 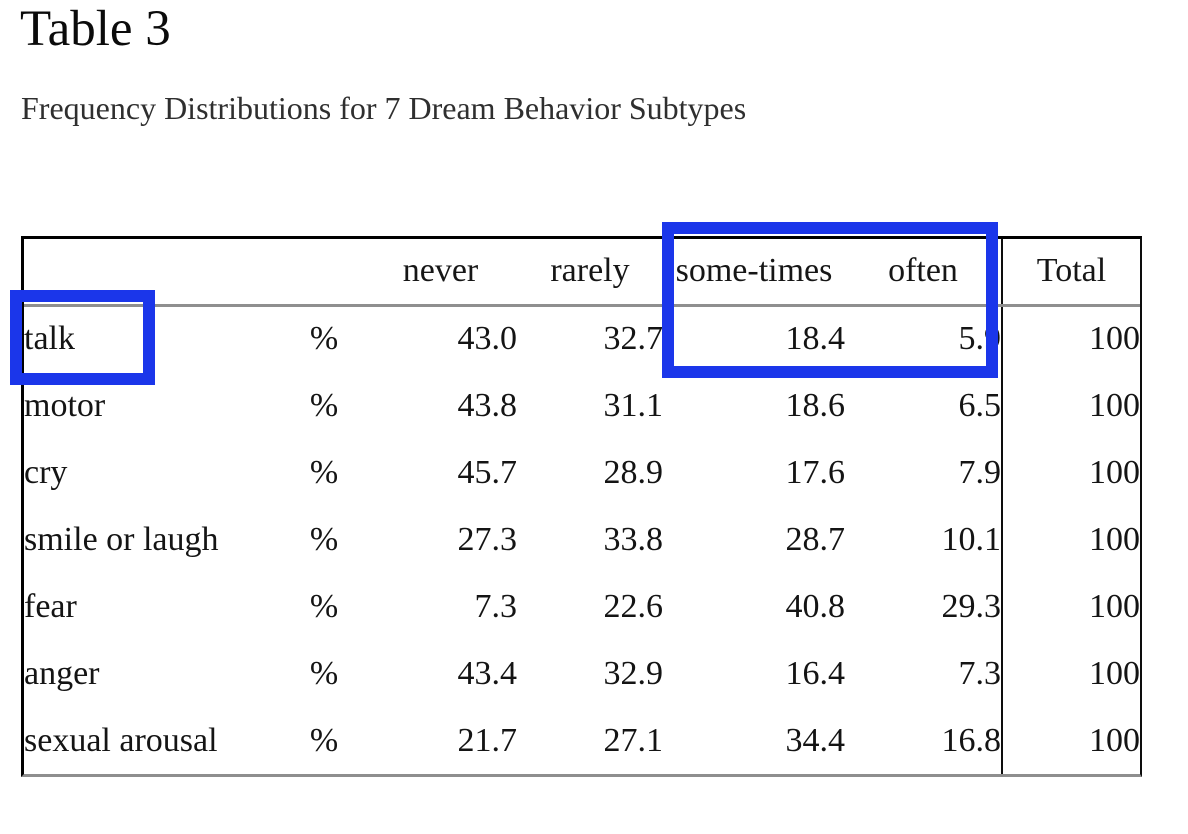 What do you see at coordinates (582, 740) in the screenshot?
I see `table-row-sexual-arousal: sexual arousal % 21.7 27.1 34.4 16.8 100` at bounding box center [582, 740].